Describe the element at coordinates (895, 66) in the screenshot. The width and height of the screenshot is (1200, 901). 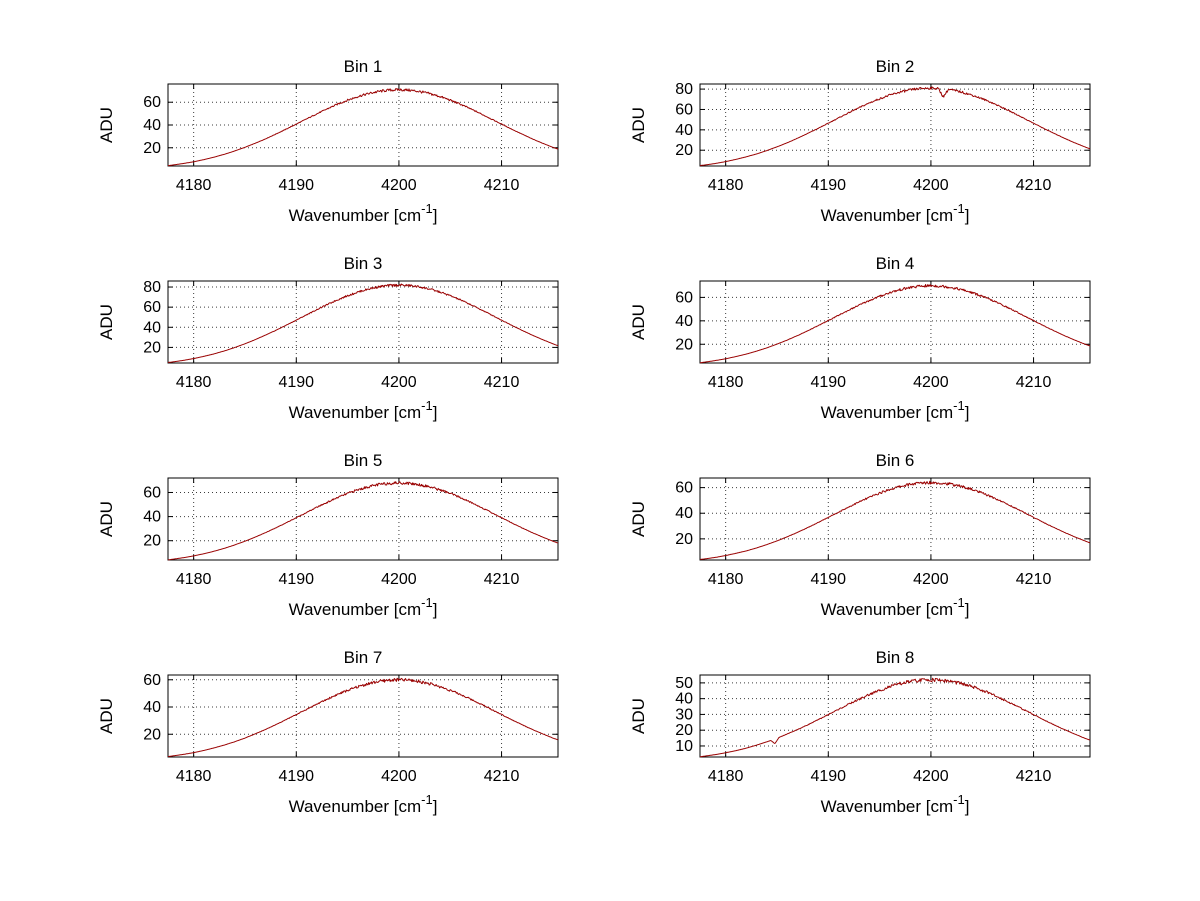
I see `plot-title: Bin 2` at that location.